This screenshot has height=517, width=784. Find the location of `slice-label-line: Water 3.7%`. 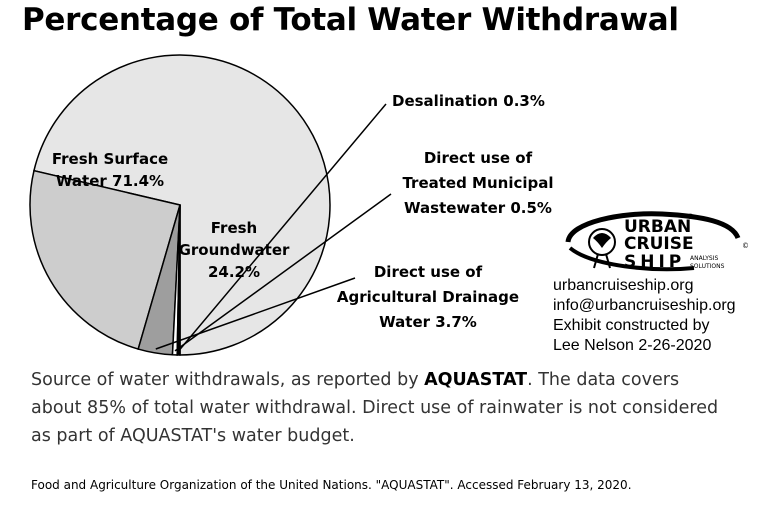

slice-label-line: Water 3.7% is located at coordinates (428, 322).